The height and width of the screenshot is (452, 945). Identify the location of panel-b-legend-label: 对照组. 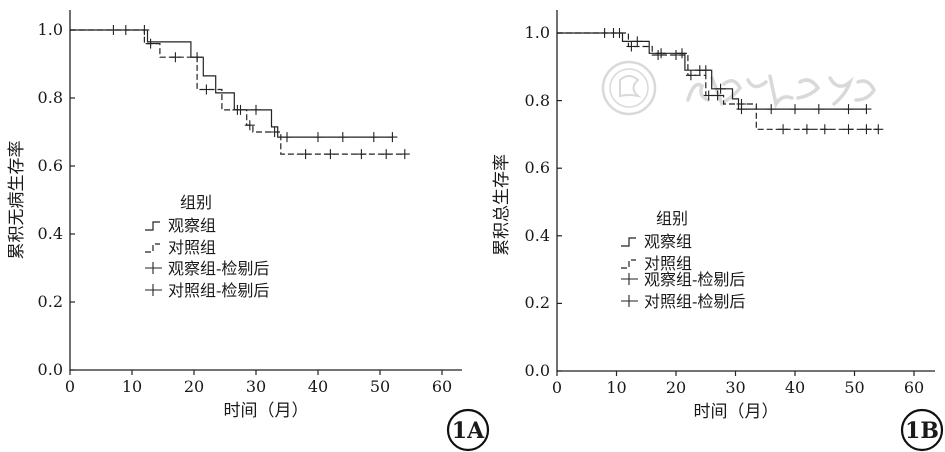
(668, 263).